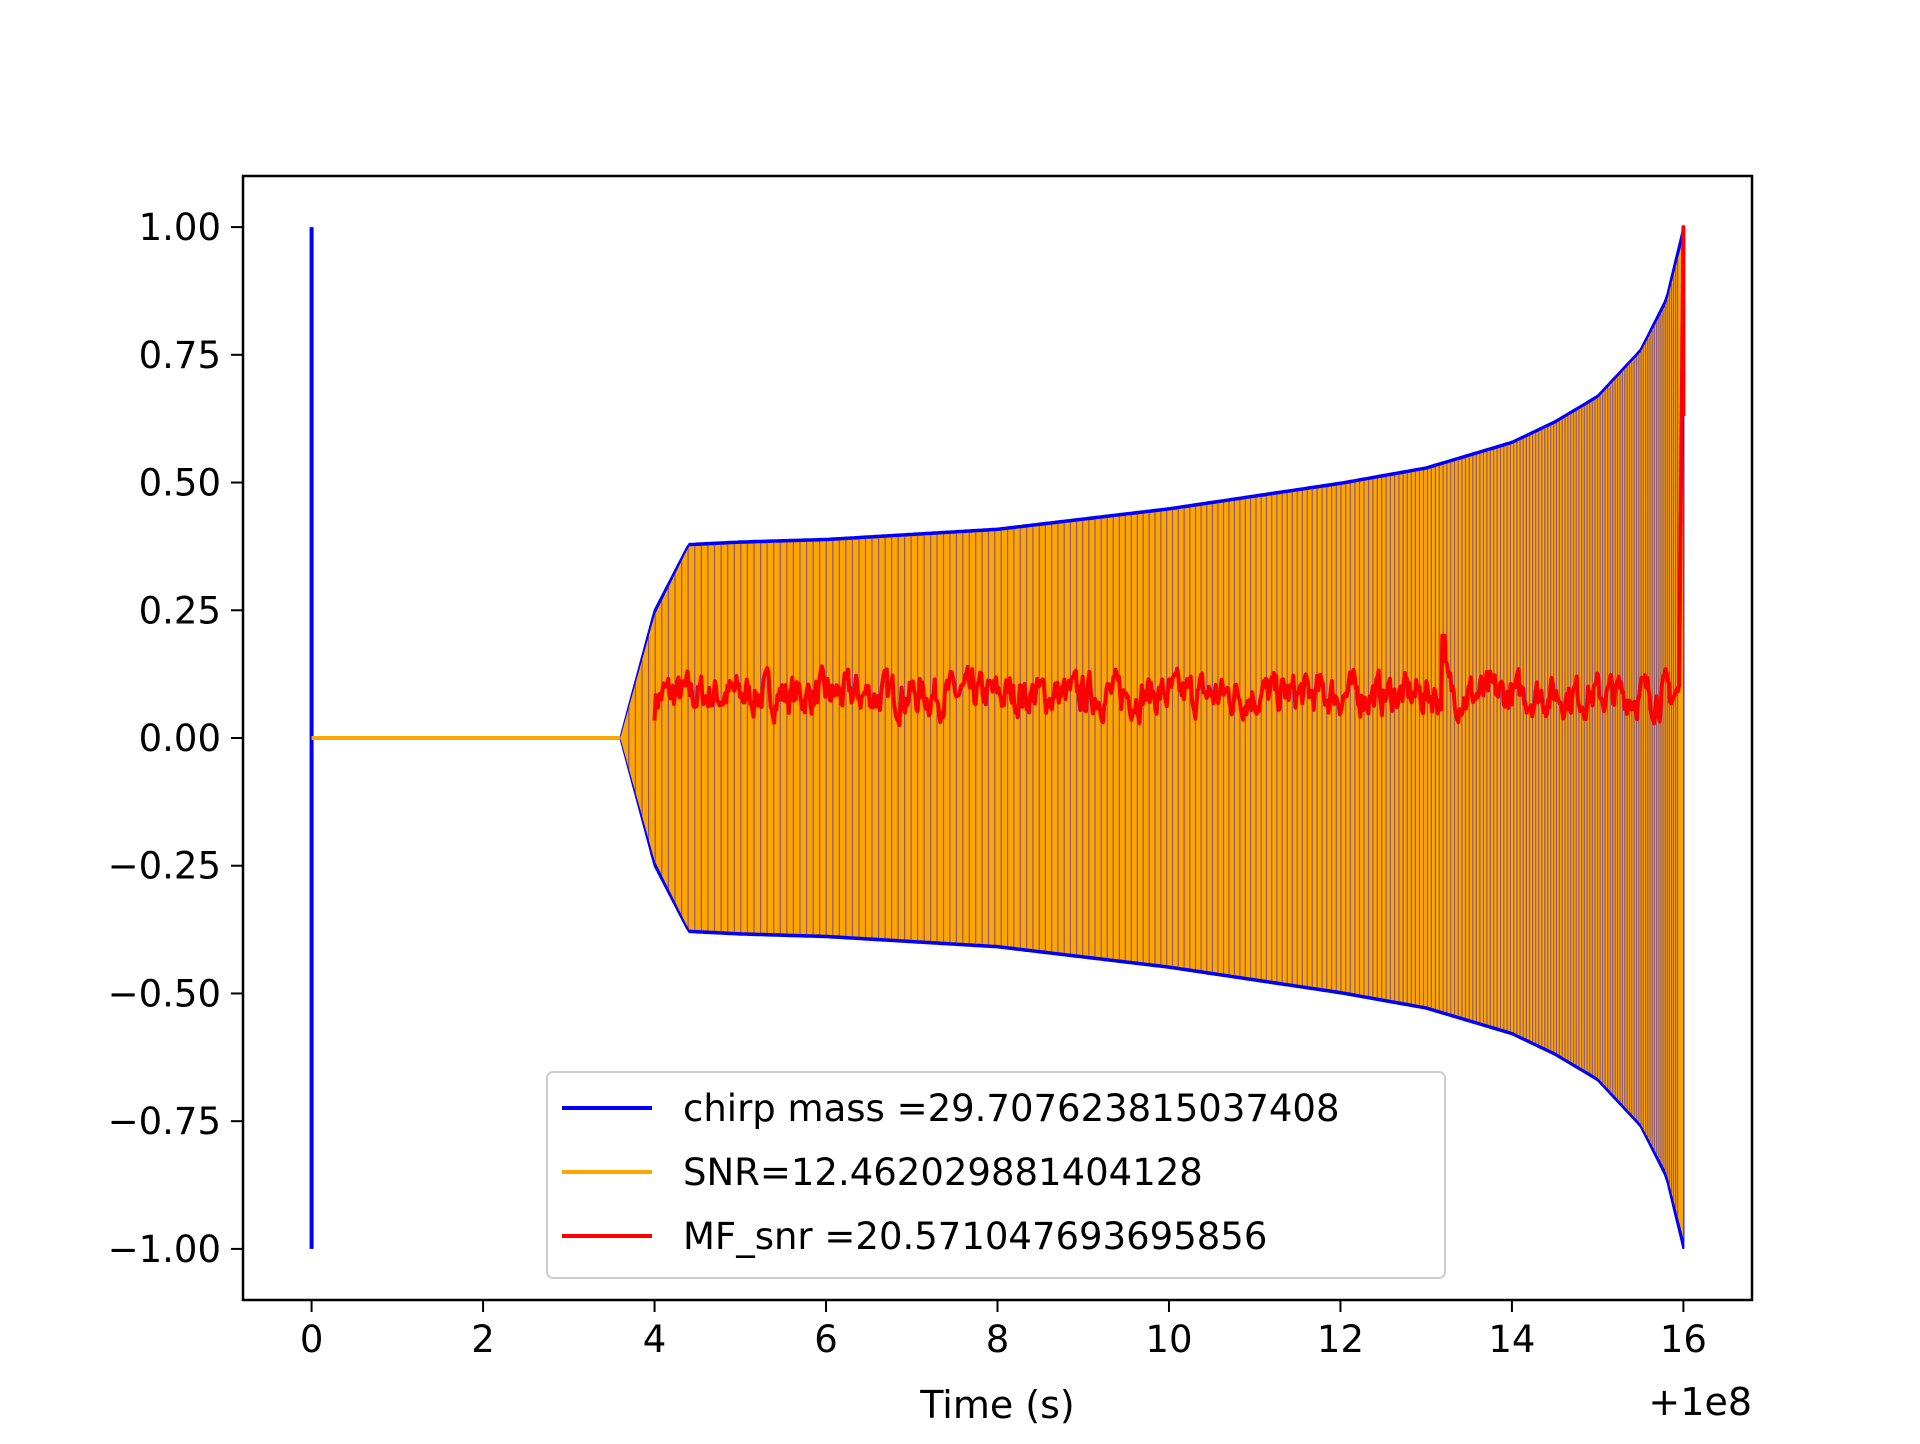 This screenshot has width=1920, height=1444. I want to click on y-tick-label: −0.50, so click(164, 993).